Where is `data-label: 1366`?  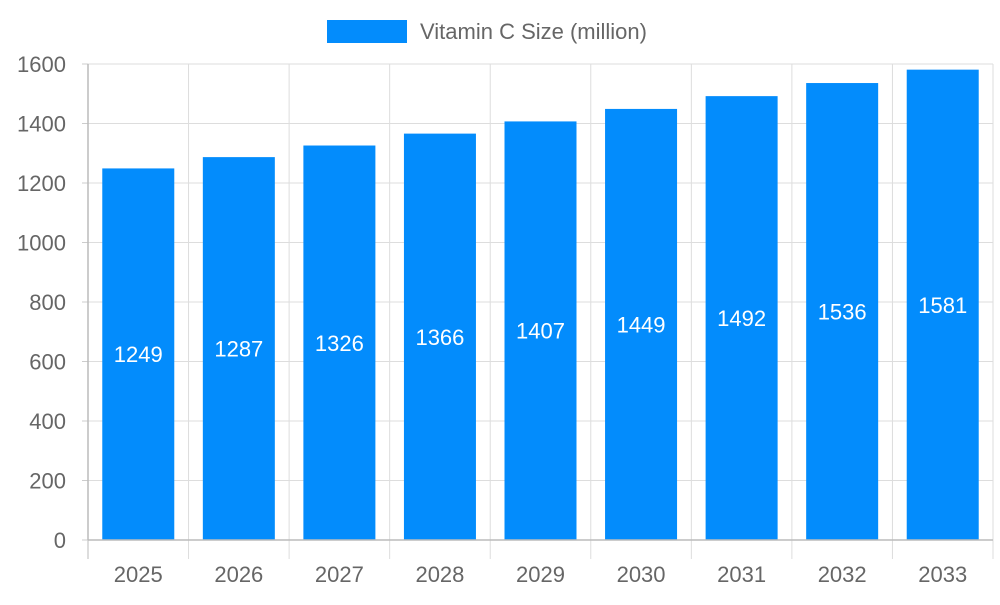
data-label: 1366 is located at coordinates (439, 337).